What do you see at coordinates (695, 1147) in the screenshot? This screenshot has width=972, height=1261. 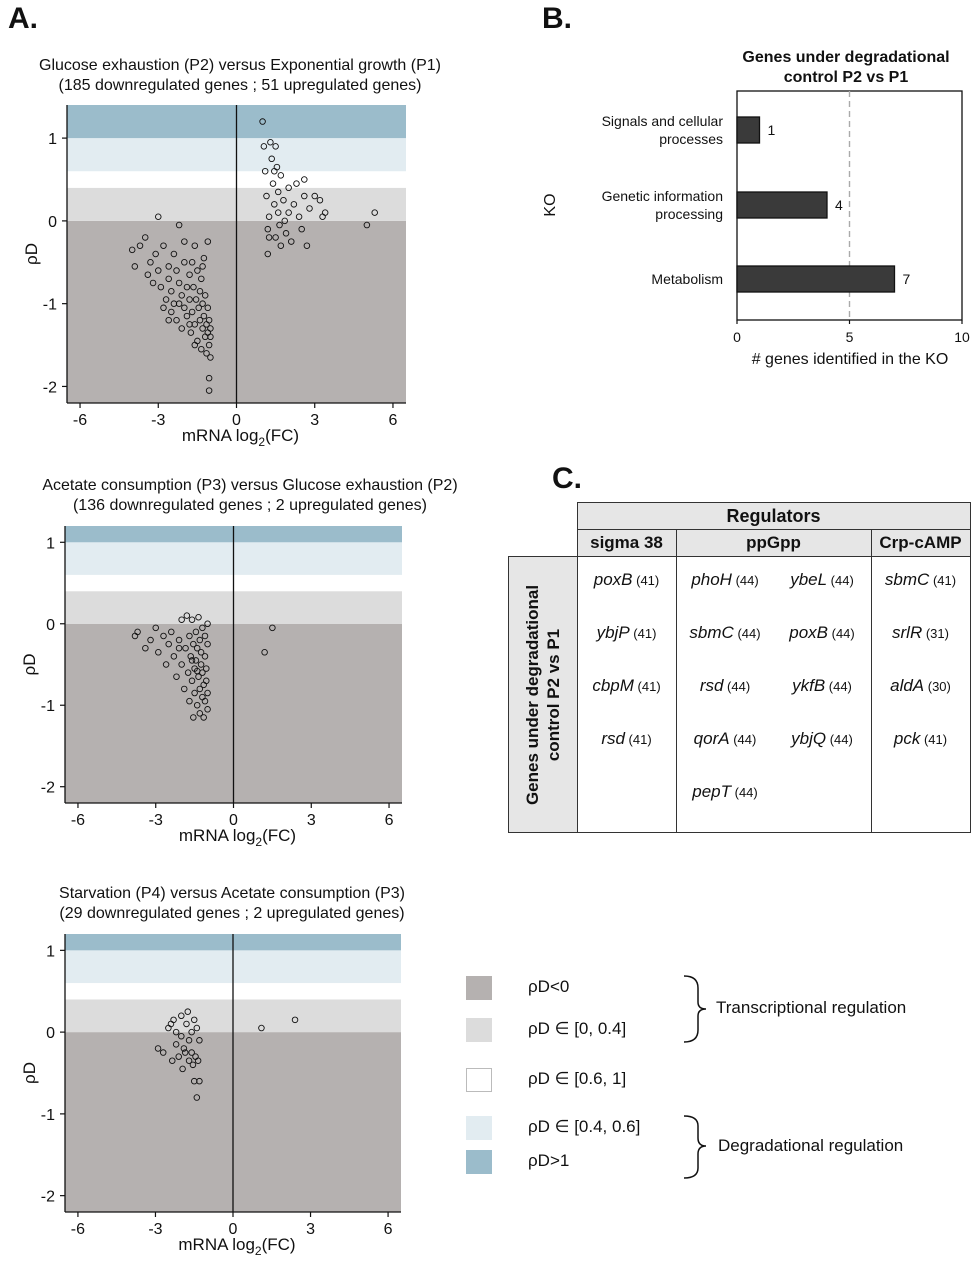 I see `brace-degradational` at bounding box center [695, 1147].